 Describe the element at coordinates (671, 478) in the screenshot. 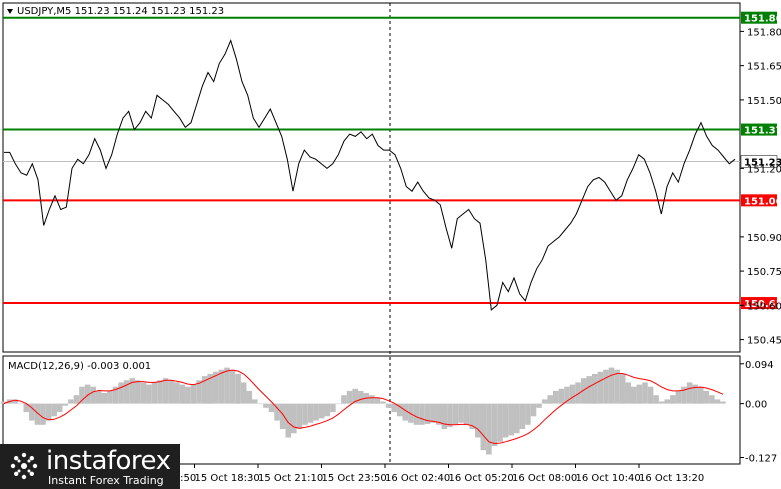

I see `time-tick-label: 16 Oct 13:20` at that location.